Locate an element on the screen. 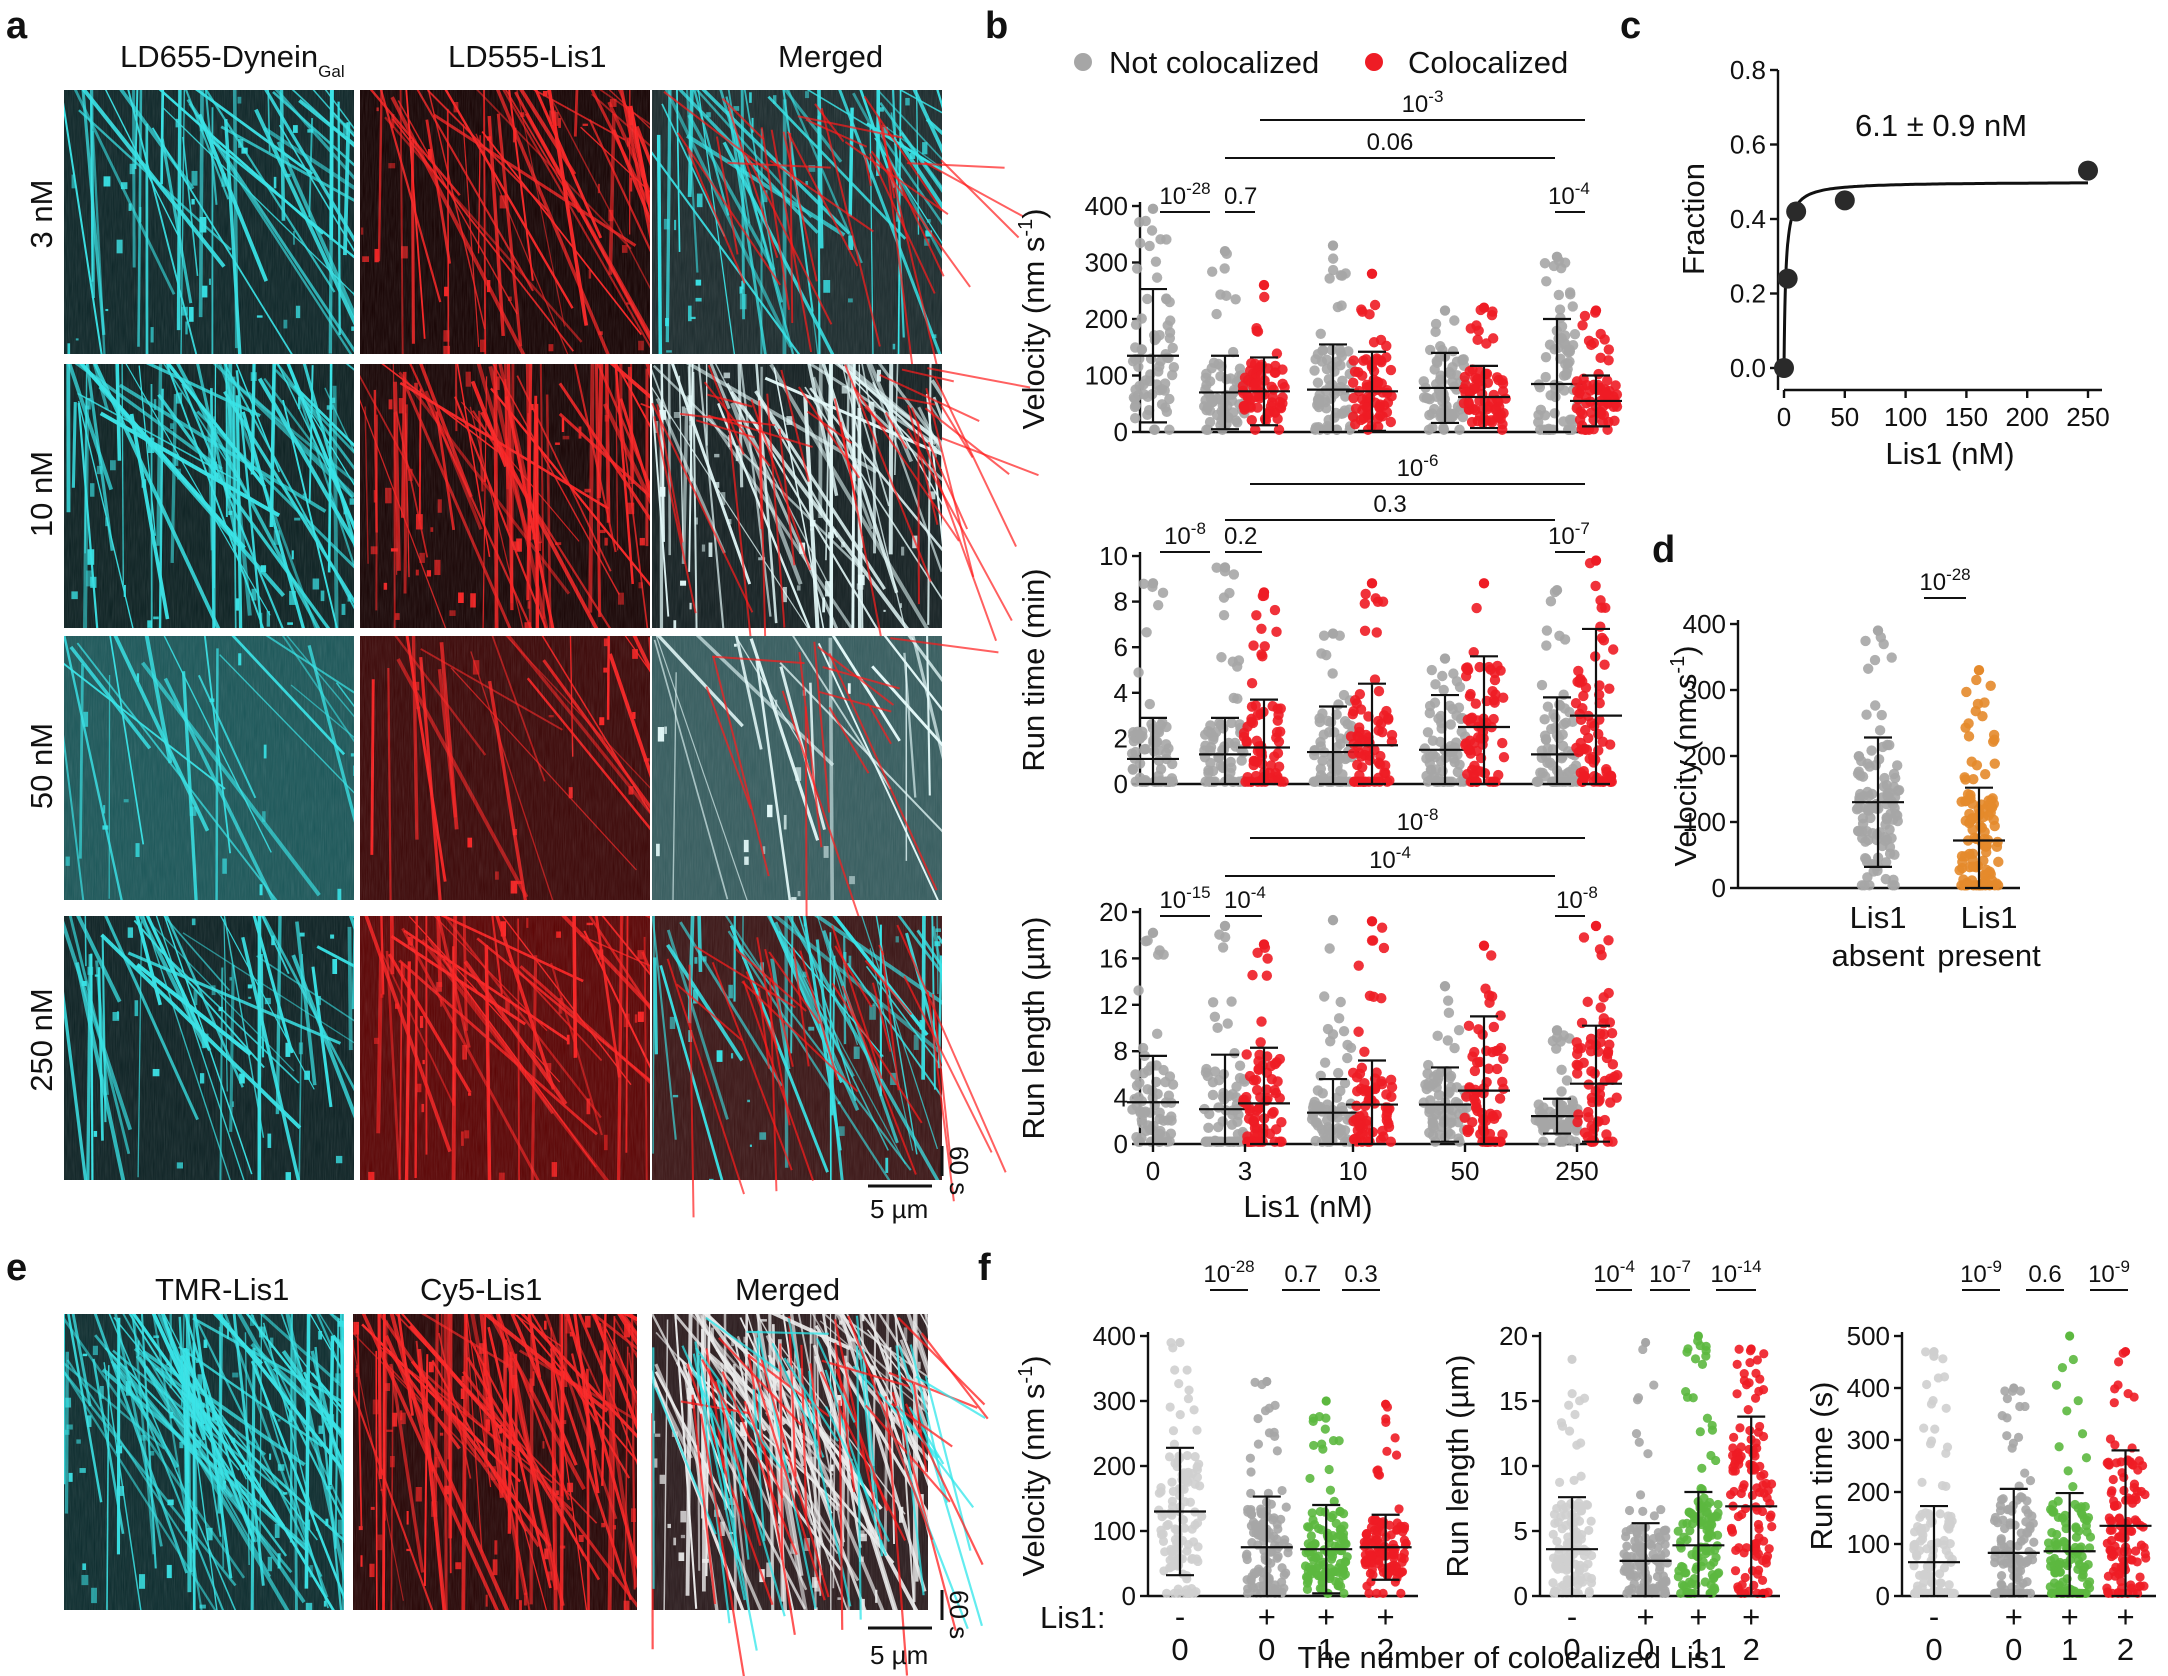 Image resolution: width=2168 pixels, height=1676 pixels. e-col-header-tmr: TMR-Lis1 is located at coordinates (222, 1289).